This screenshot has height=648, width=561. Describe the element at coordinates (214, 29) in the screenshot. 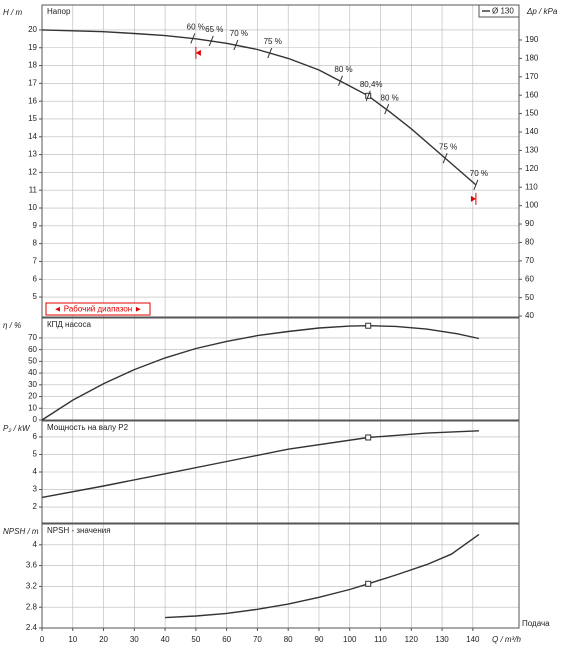

I see `efficiency-label: 65 %` at that location.